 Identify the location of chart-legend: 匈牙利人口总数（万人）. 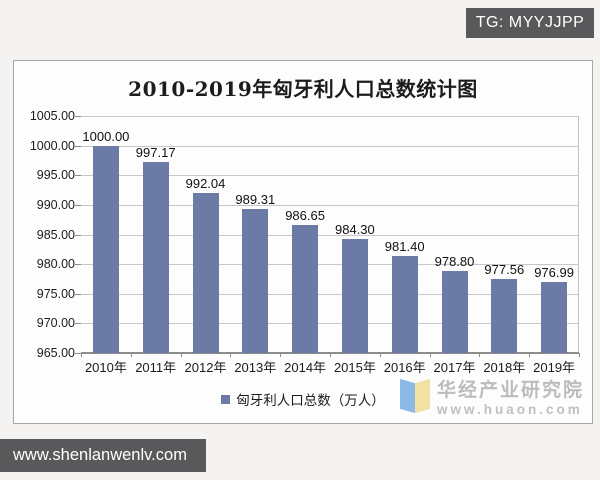
(303, 399).